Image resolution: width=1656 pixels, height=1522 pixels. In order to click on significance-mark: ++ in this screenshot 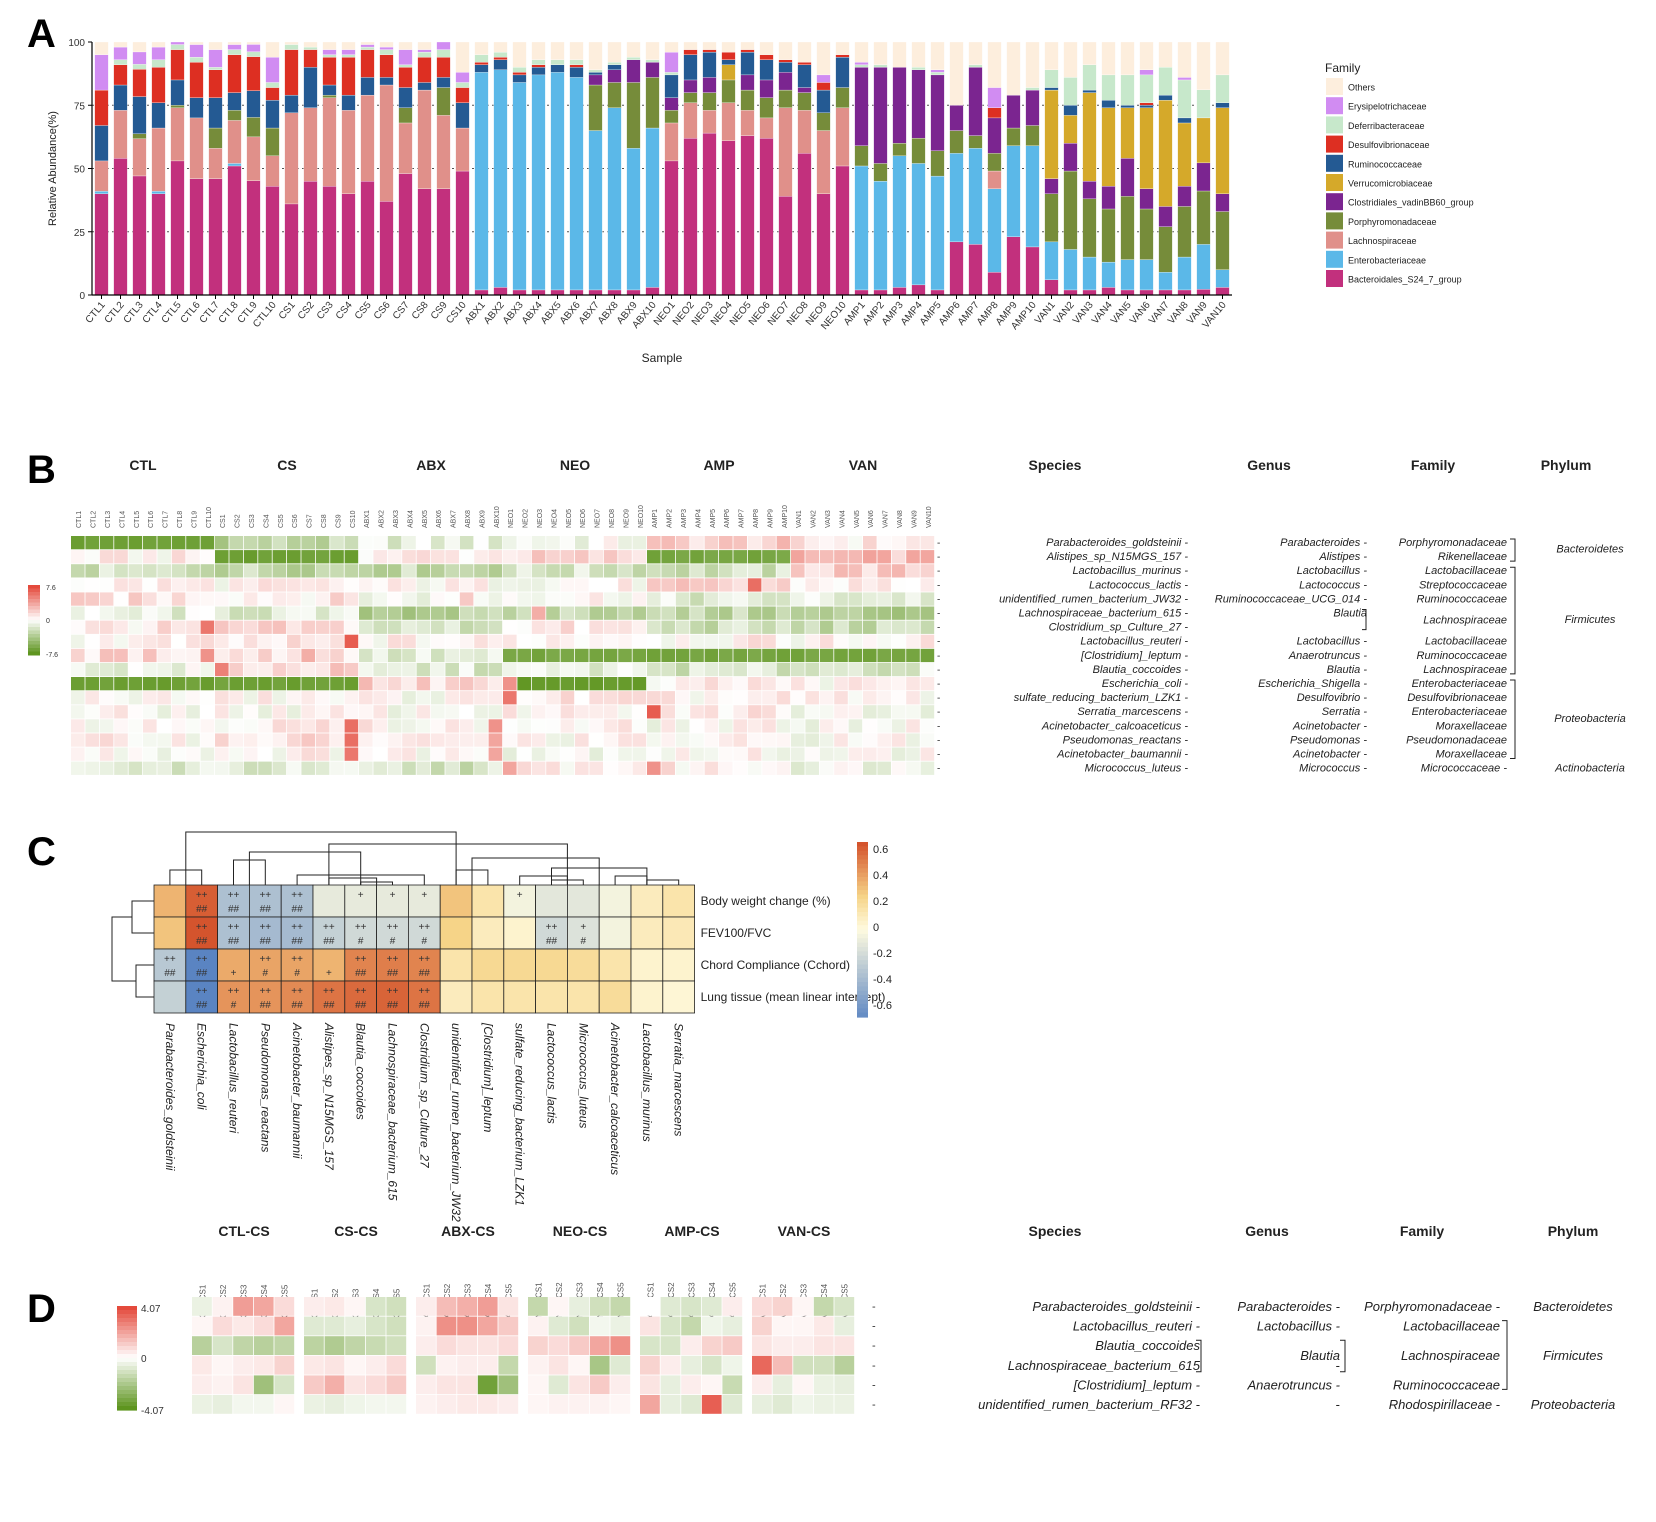, I will do `click(170, 959)`.